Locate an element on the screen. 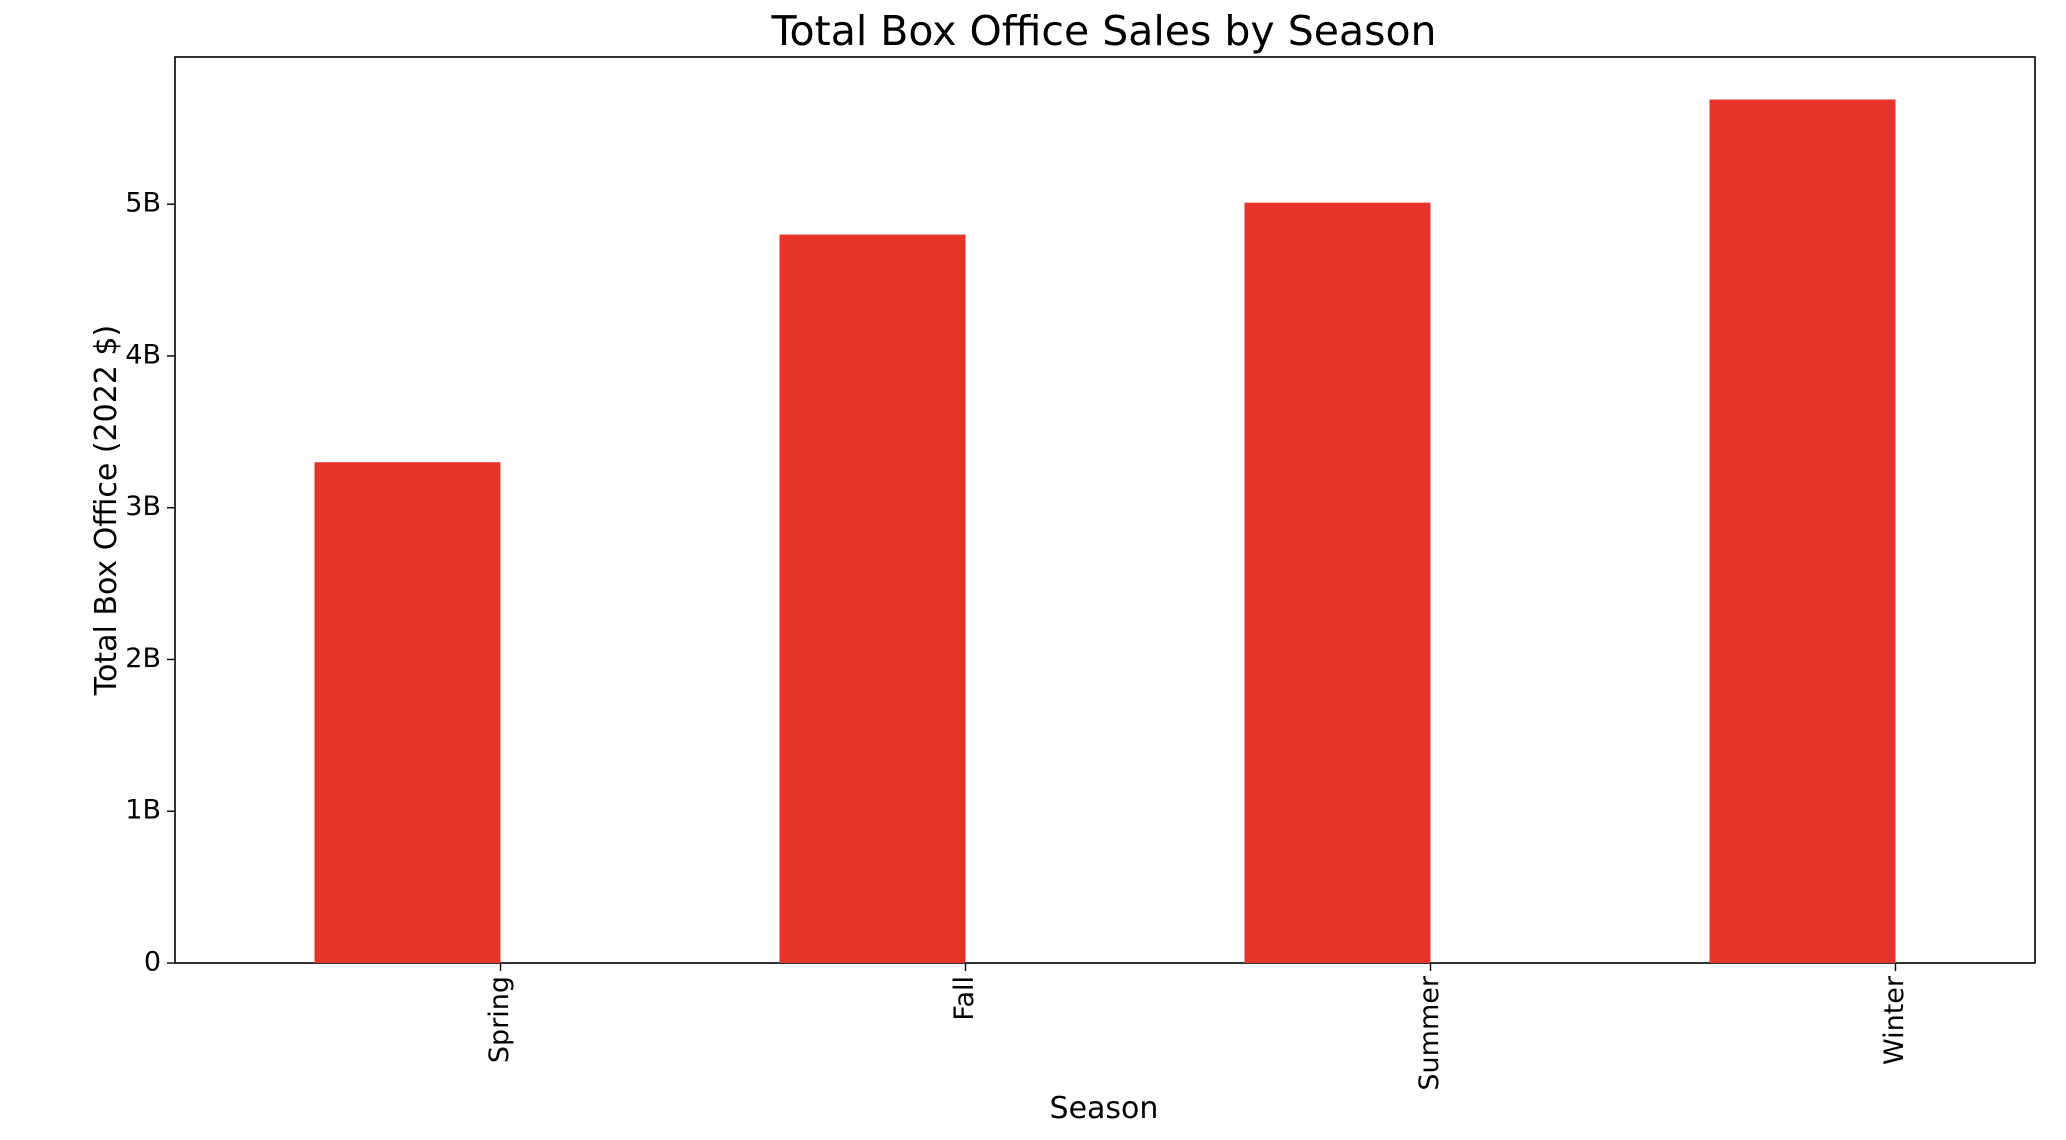 This screenshot has width=2066, height=1140. x-tick-label-spring: Spring is located at coordinates (499, 1019).